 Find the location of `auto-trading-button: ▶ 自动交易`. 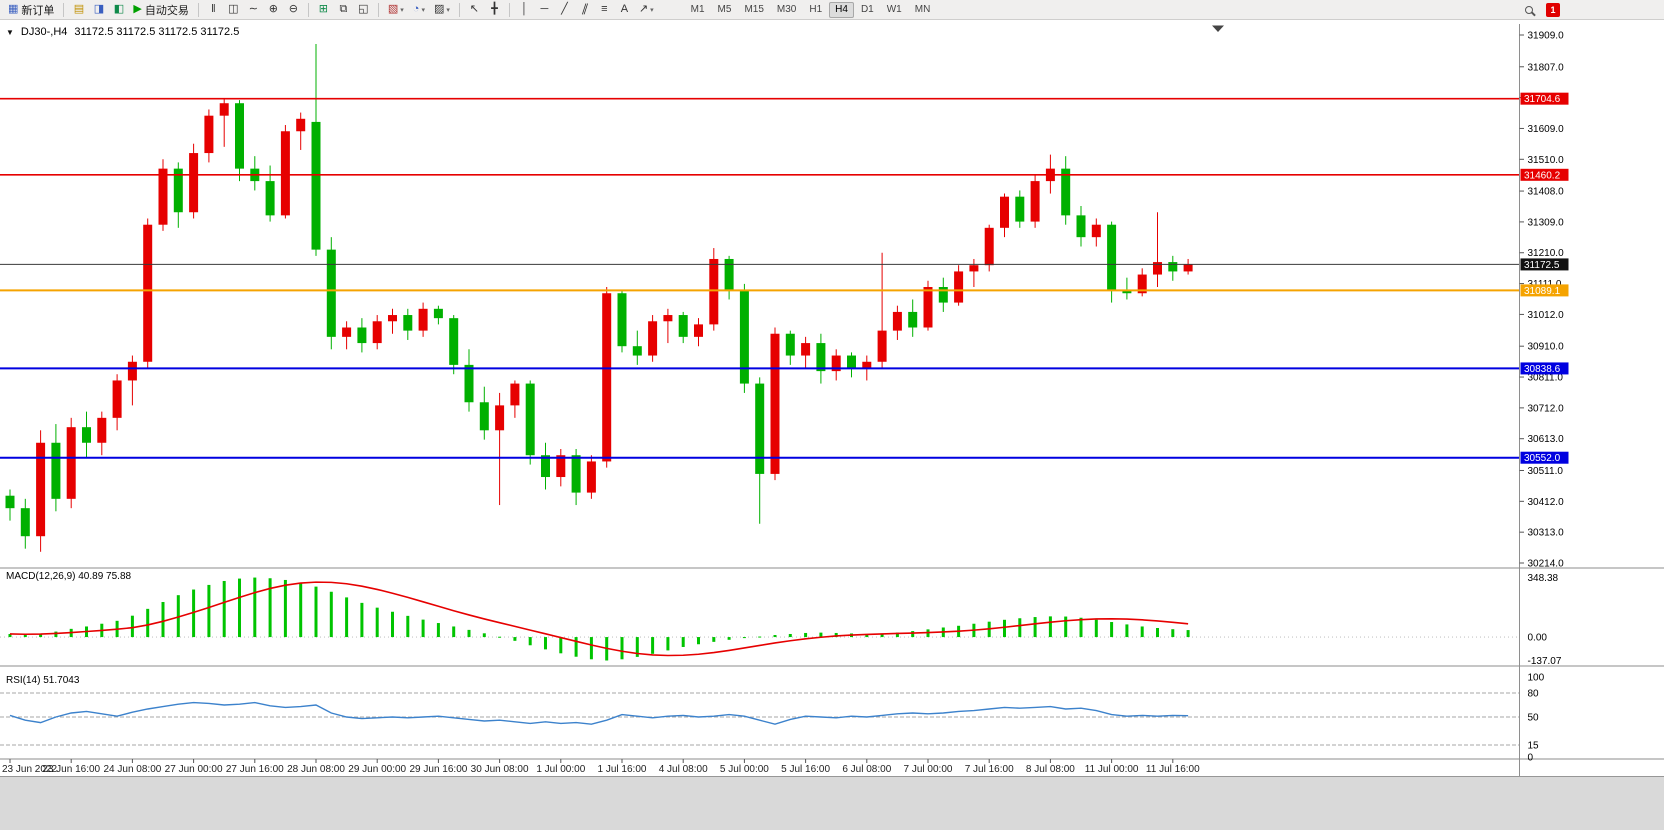

auto-trading-button: ▶ 自动交易 is located at coordinates (160, 9).